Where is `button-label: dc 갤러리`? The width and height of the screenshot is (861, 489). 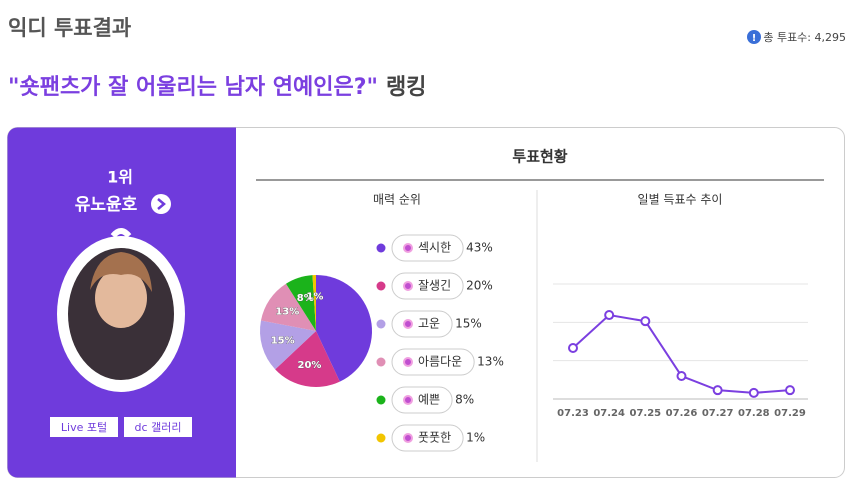 button-label: dc 갤러리 is located at coordinates (158, 427).